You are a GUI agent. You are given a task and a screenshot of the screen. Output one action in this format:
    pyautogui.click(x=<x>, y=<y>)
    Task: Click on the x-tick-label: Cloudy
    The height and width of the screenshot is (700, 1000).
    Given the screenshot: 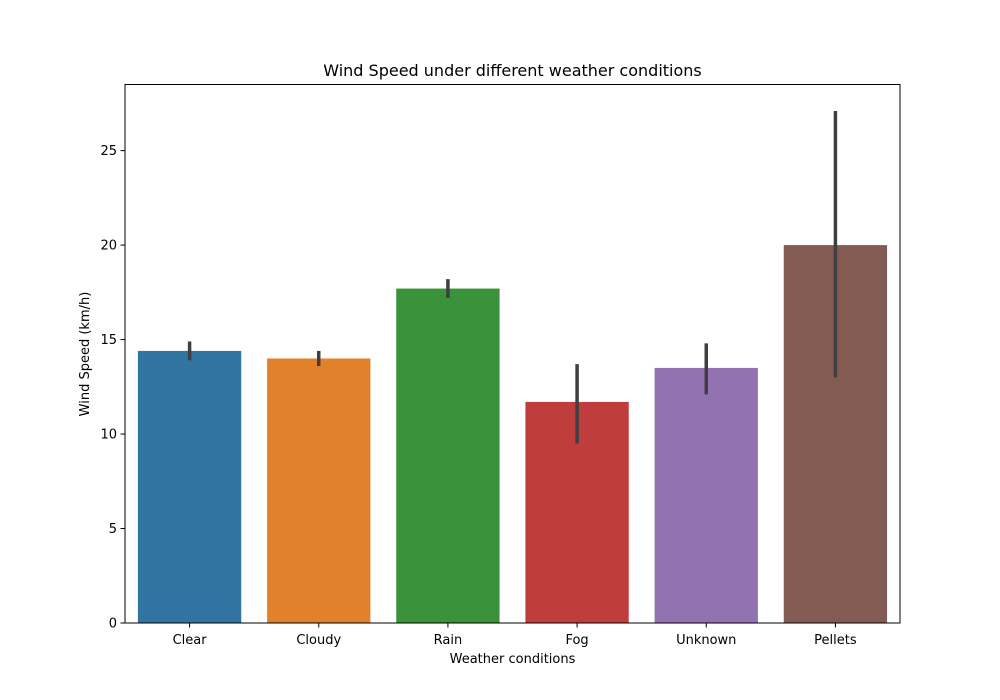 What is the action you would take?
    pyautogui.click(x=318, y=640)
    